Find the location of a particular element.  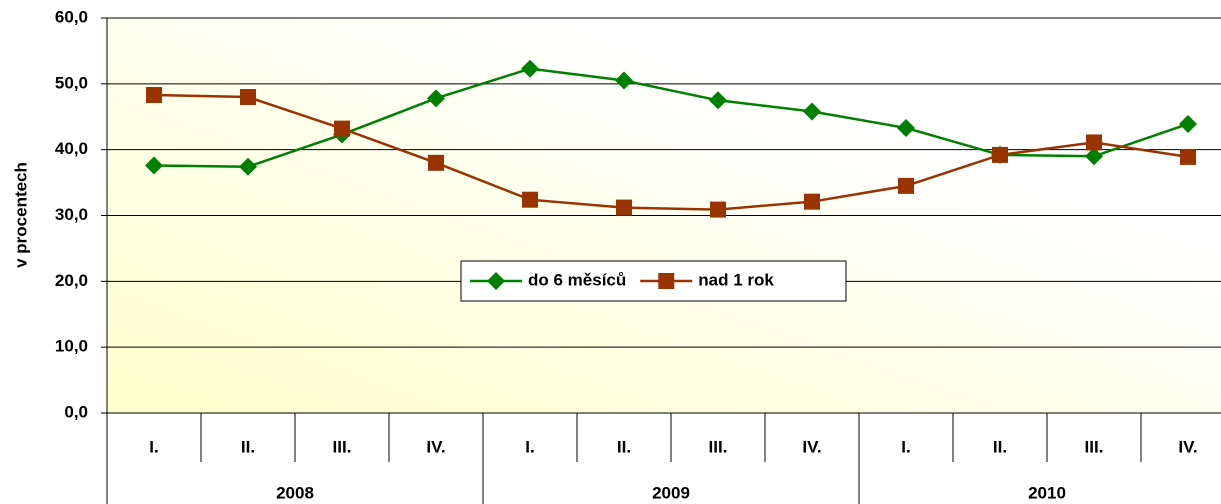

year-label: 2010 is located at coordinates (1047, 492).